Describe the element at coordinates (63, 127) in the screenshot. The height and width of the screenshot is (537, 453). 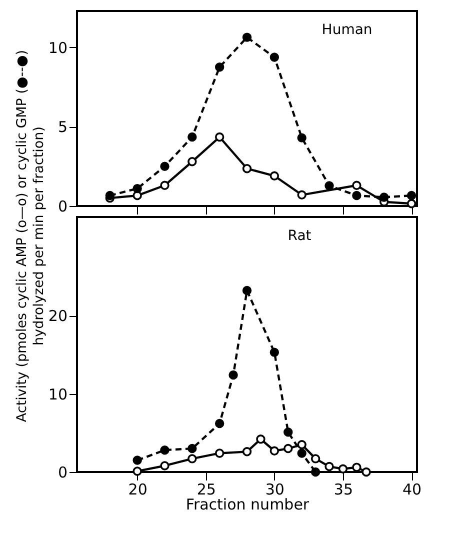
I see `y-tick-label: 5` at that location.